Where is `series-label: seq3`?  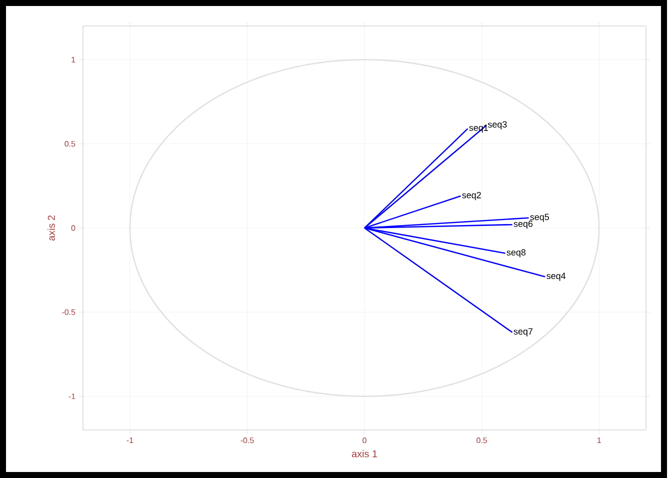
series-label: seq3 is located at coordinates (497, 125).